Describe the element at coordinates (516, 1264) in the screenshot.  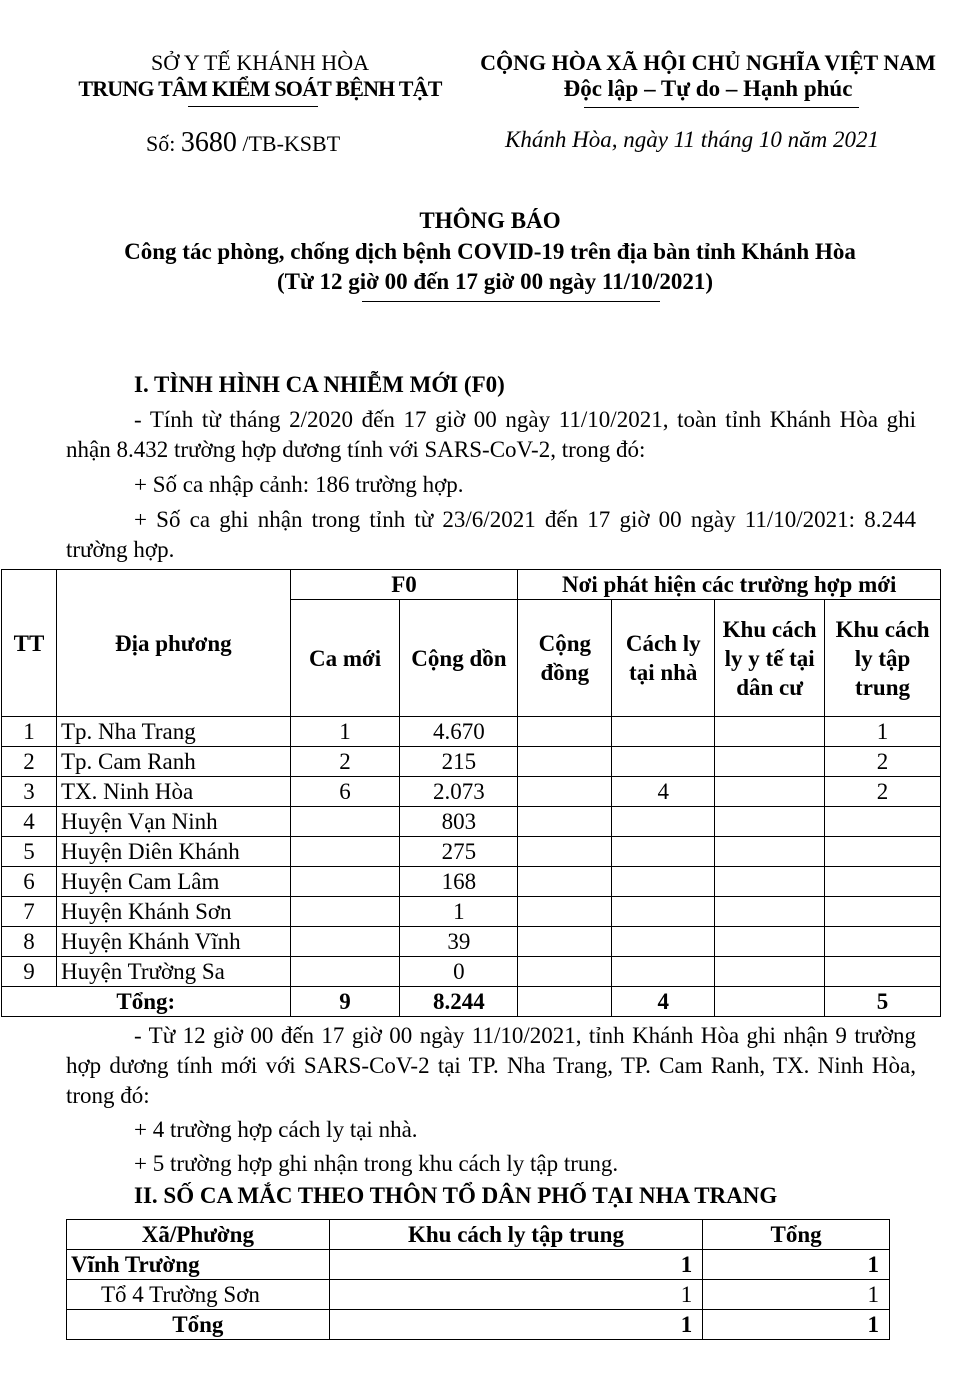
I see `ward-central: 1` at that location.